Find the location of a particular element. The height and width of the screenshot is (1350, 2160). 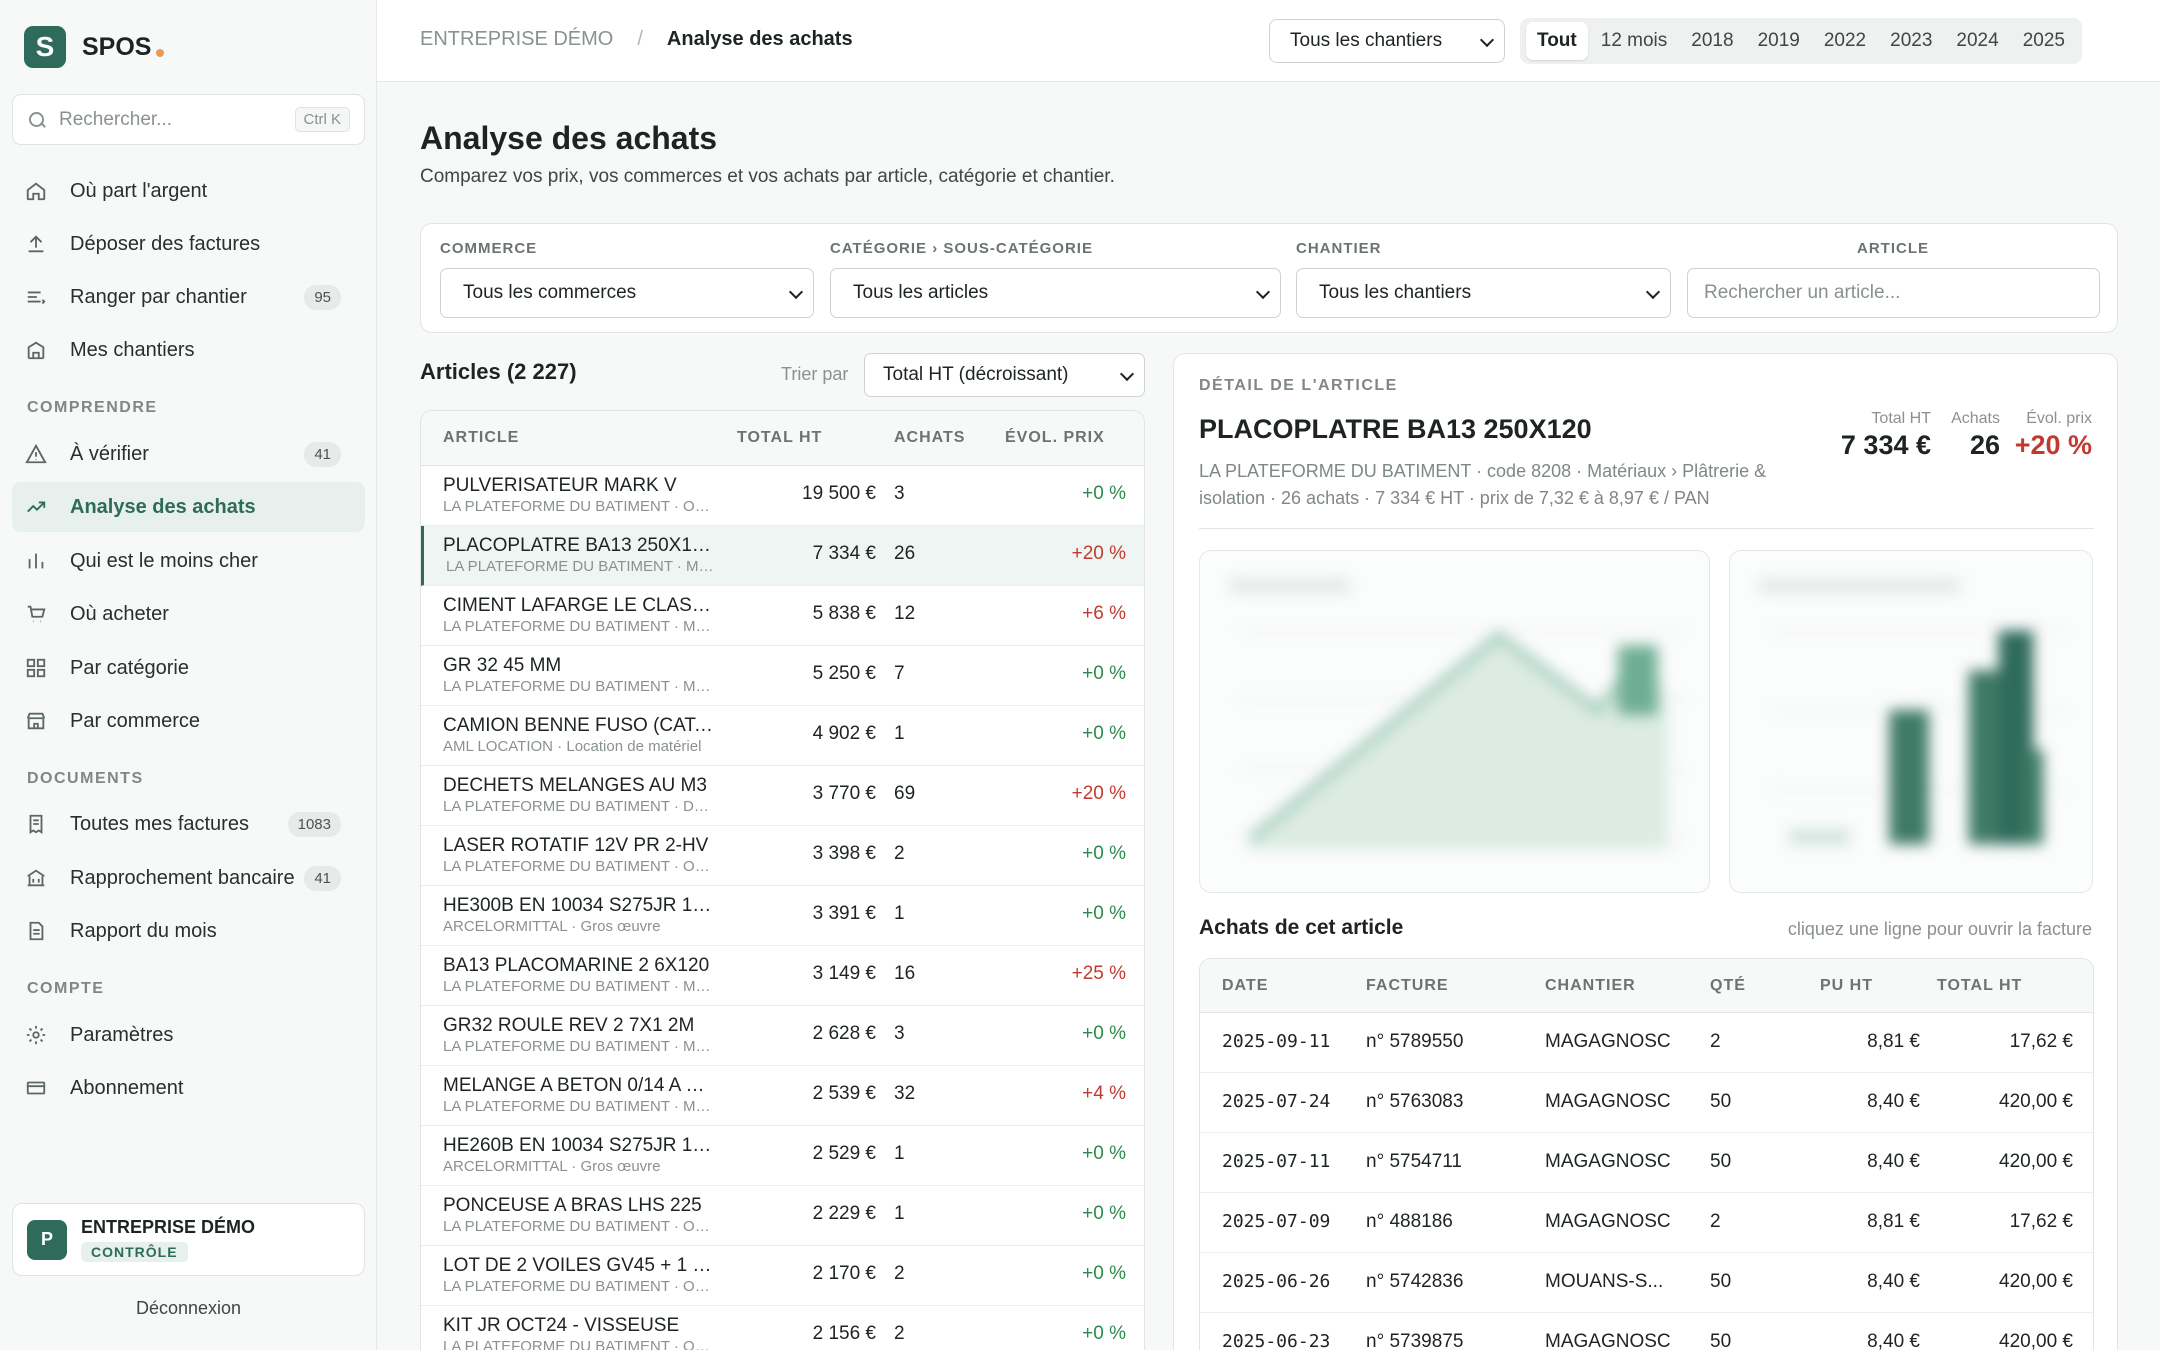

article-total: 3 398 € is located at coordinates (844, 853).